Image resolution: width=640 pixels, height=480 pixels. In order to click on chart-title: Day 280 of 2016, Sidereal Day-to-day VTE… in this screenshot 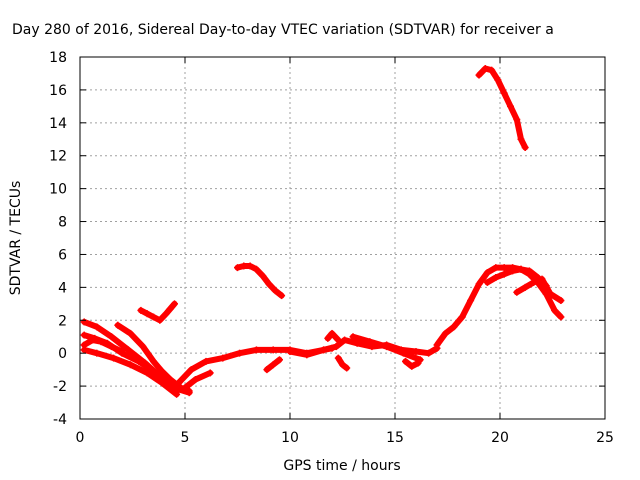, I will do `click(283, 30)`.